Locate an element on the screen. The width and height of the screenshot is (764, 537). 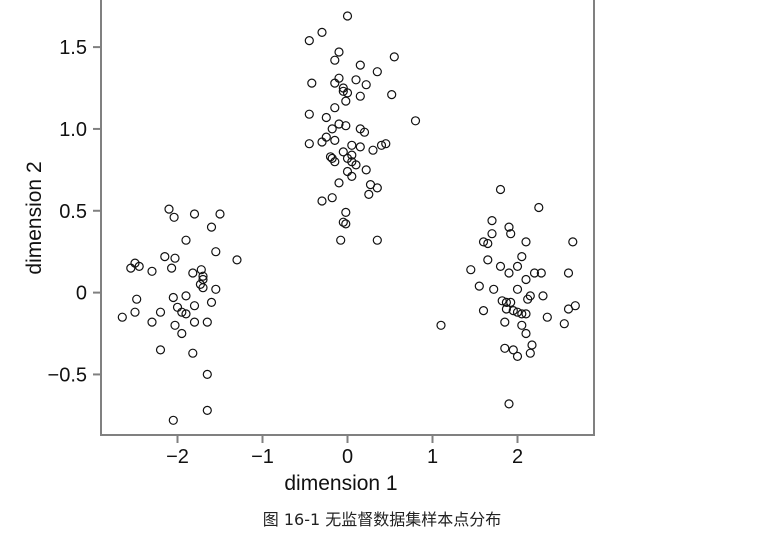
x-tick-label: 1 is located at coordinates (432, 457).